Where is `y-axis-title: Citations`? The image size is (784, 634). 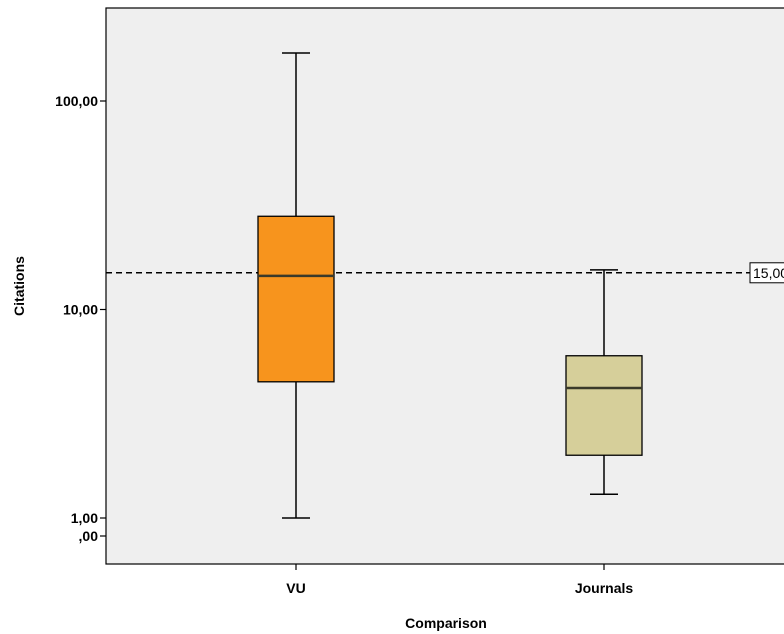
y-axis-title: Citations is located at coordinates (19, 286).